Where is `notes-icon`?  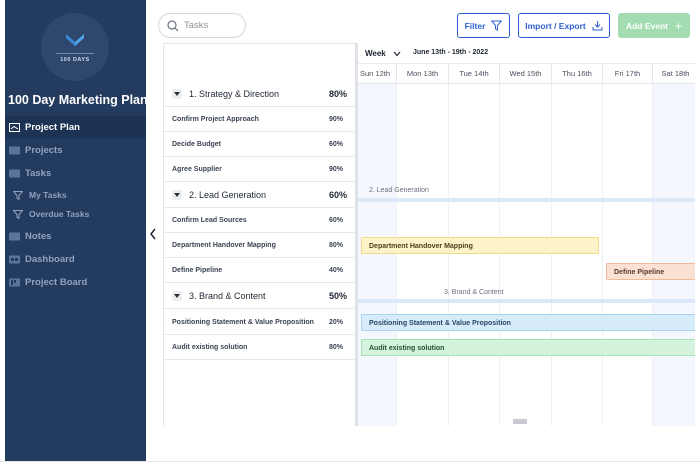 notes-icon is located at coordinates (14, 236).